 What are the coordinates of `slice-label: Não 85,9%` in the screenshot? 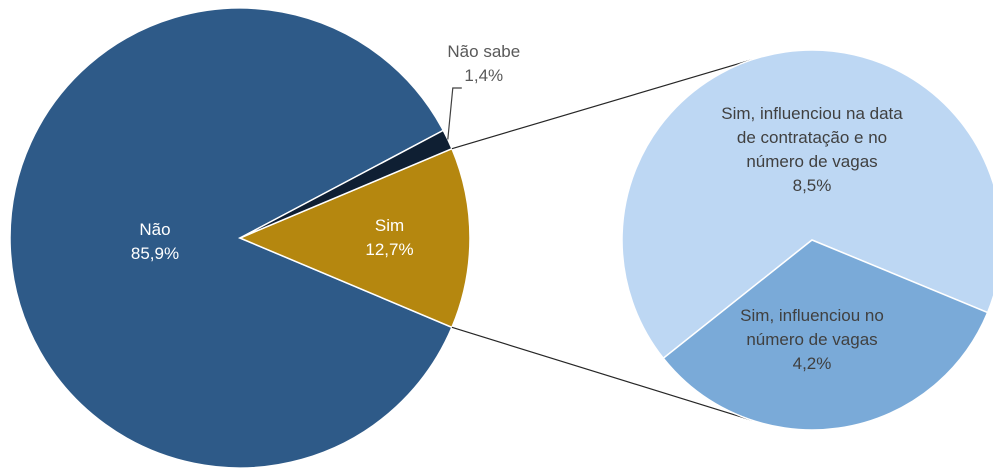 It's located at (155, 242).